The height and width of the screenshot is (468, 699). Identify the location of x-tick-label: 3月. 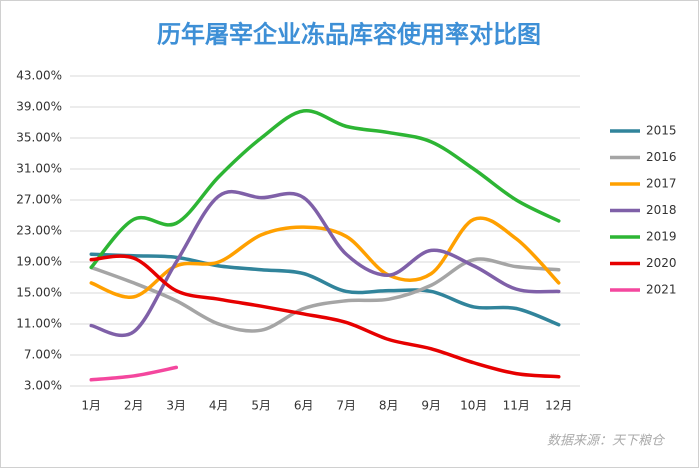
(176, 406).